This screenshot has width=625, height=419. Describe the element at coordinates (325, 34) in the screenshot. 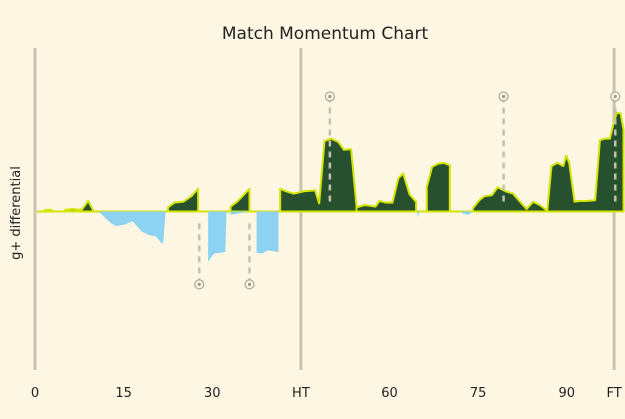

I see `chart-title: Match Momentum Chart` at that location.